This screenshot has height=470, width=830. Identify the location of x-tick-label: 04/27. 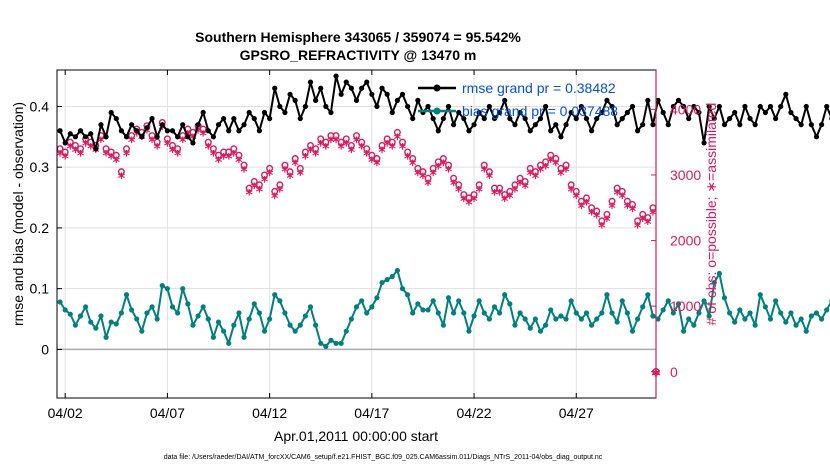
(576, 413).